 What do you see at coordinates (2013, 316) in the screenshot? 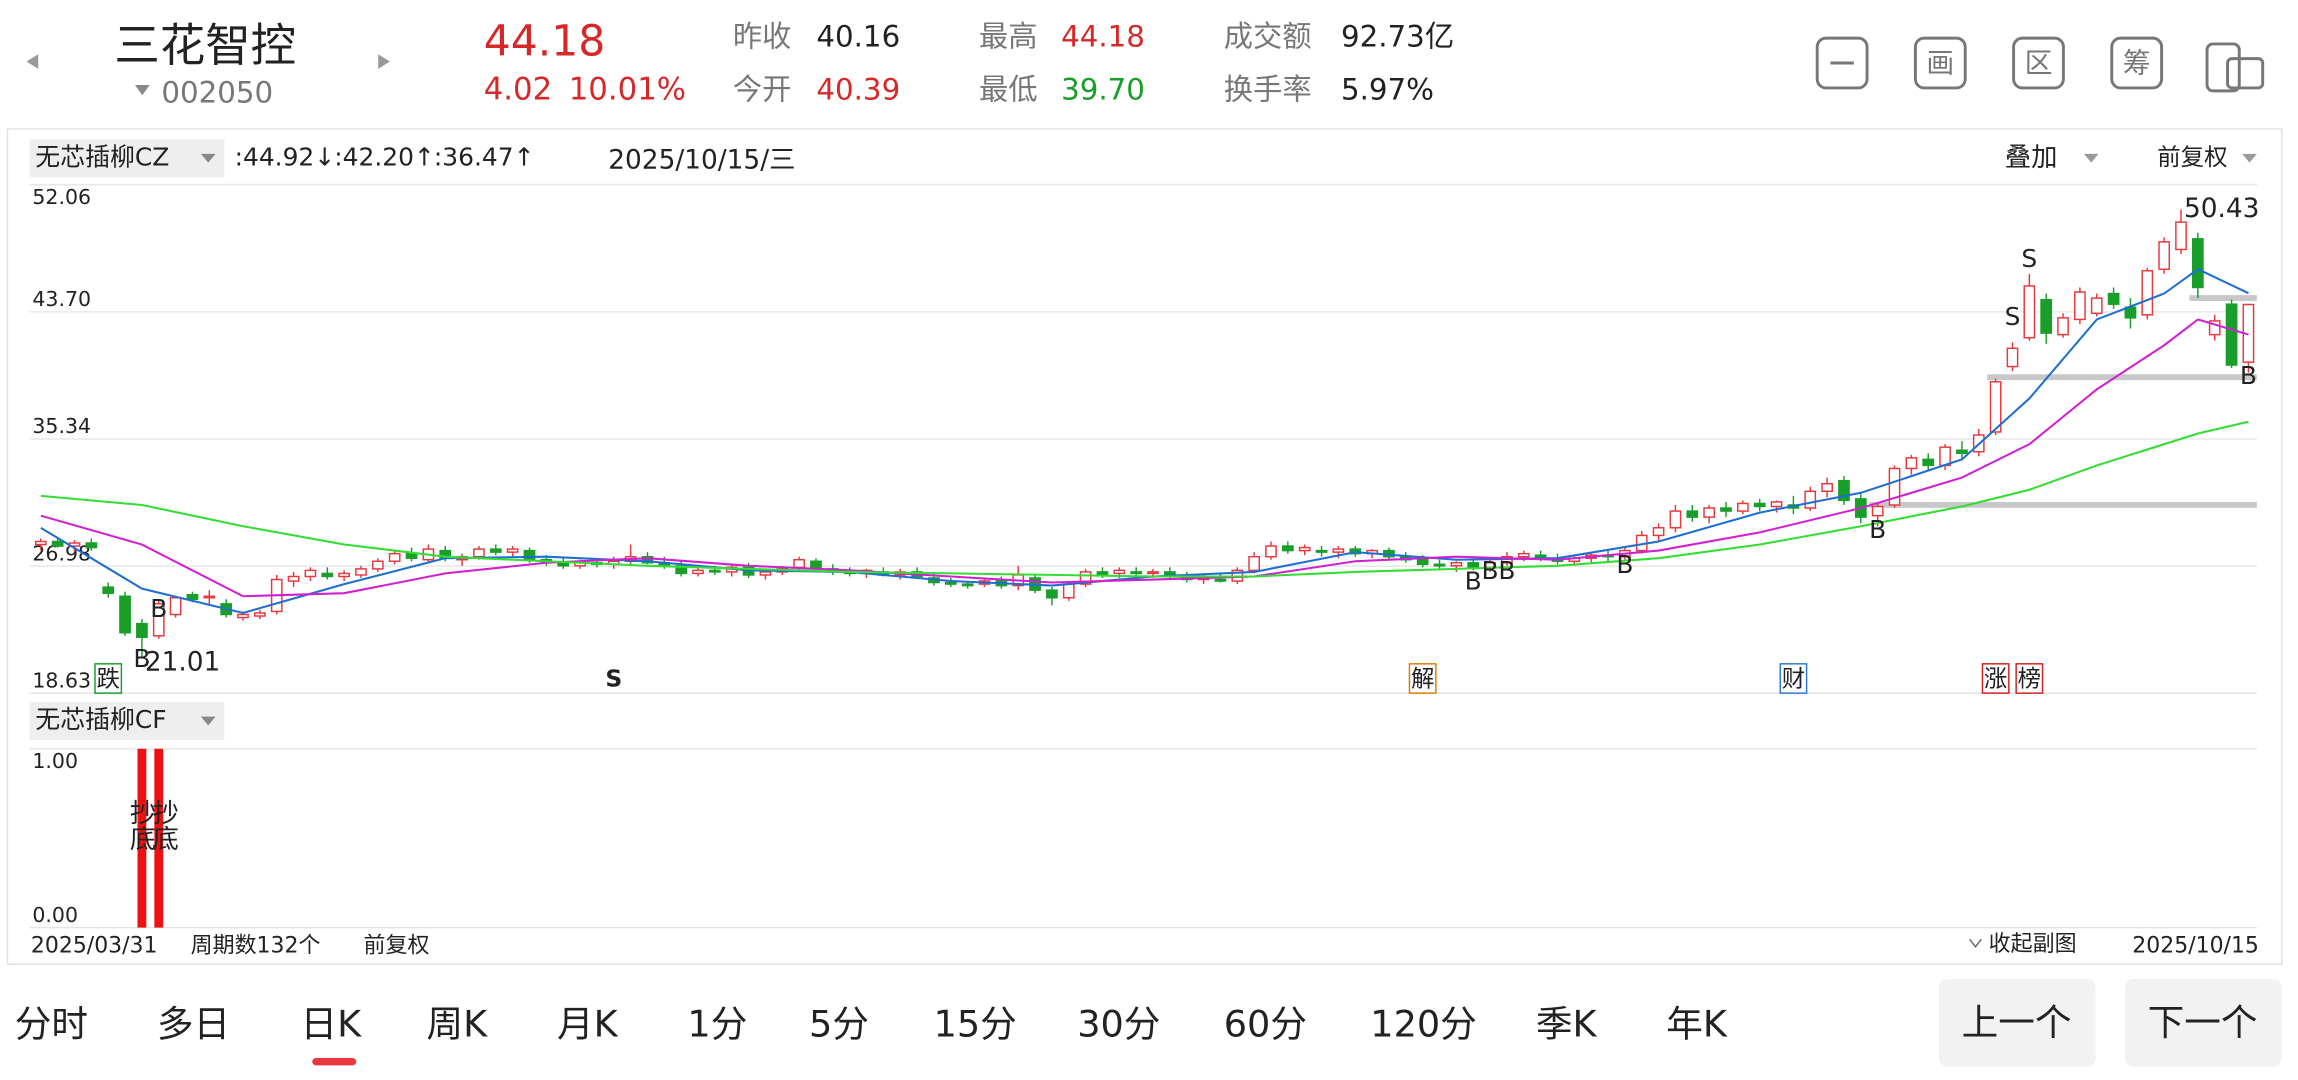
I see `signal: S` at bounding box center [2013, 316].